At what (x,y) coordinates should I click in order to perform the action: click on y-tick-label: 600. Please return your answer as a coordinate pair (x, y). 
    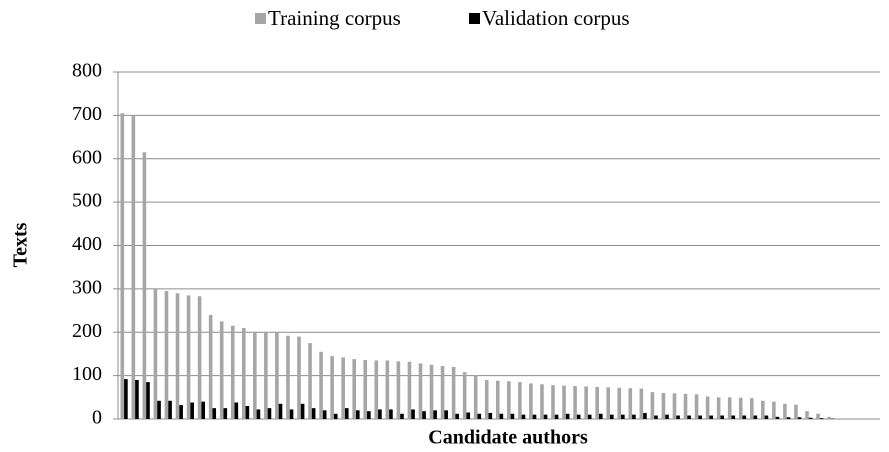
    Looking at the image, I should click on (87, 157).